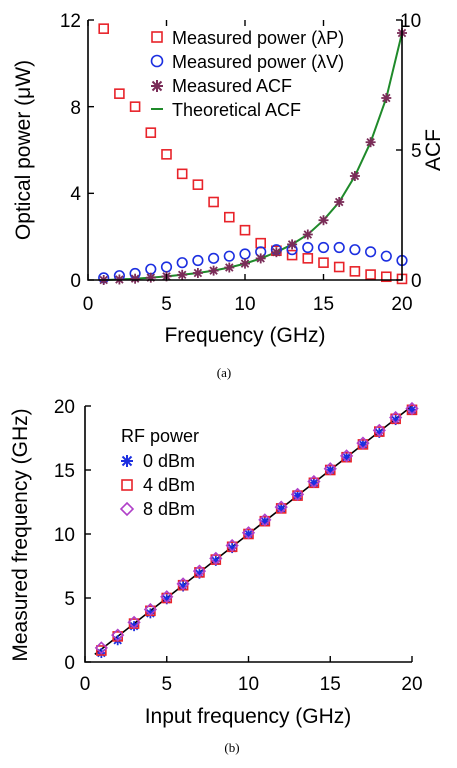  What do you see at coordinates (88, 304) in the screenshot?
I see `panel-a-xtick-0: 0` at bounding box center [88, 304].